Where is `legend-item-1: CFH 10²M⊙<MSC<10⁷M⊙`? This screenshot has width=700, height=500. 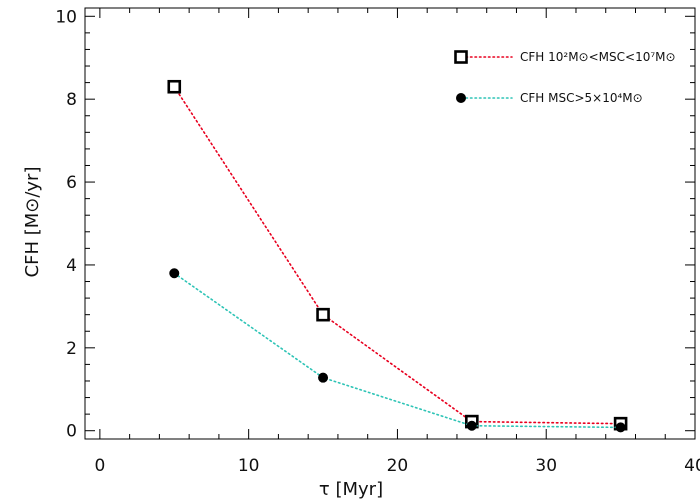 legend-item-1: CFH 10²M⊙<MSC<10⁷M⊙ is located at coordinates (565, 57).